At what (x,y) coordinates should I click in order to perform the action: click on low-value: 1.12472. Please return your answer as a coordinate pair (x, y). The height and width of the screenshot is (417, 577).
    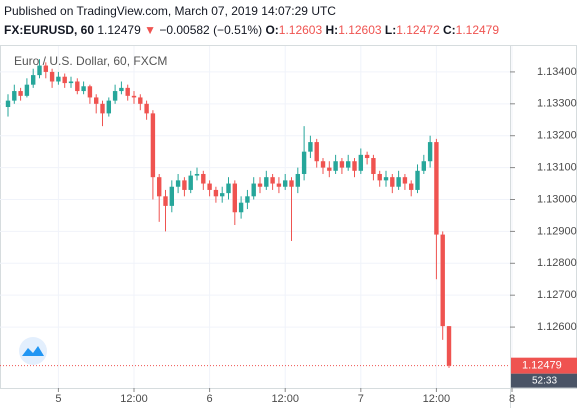
    Looking at the image, I should click on (418, 30).